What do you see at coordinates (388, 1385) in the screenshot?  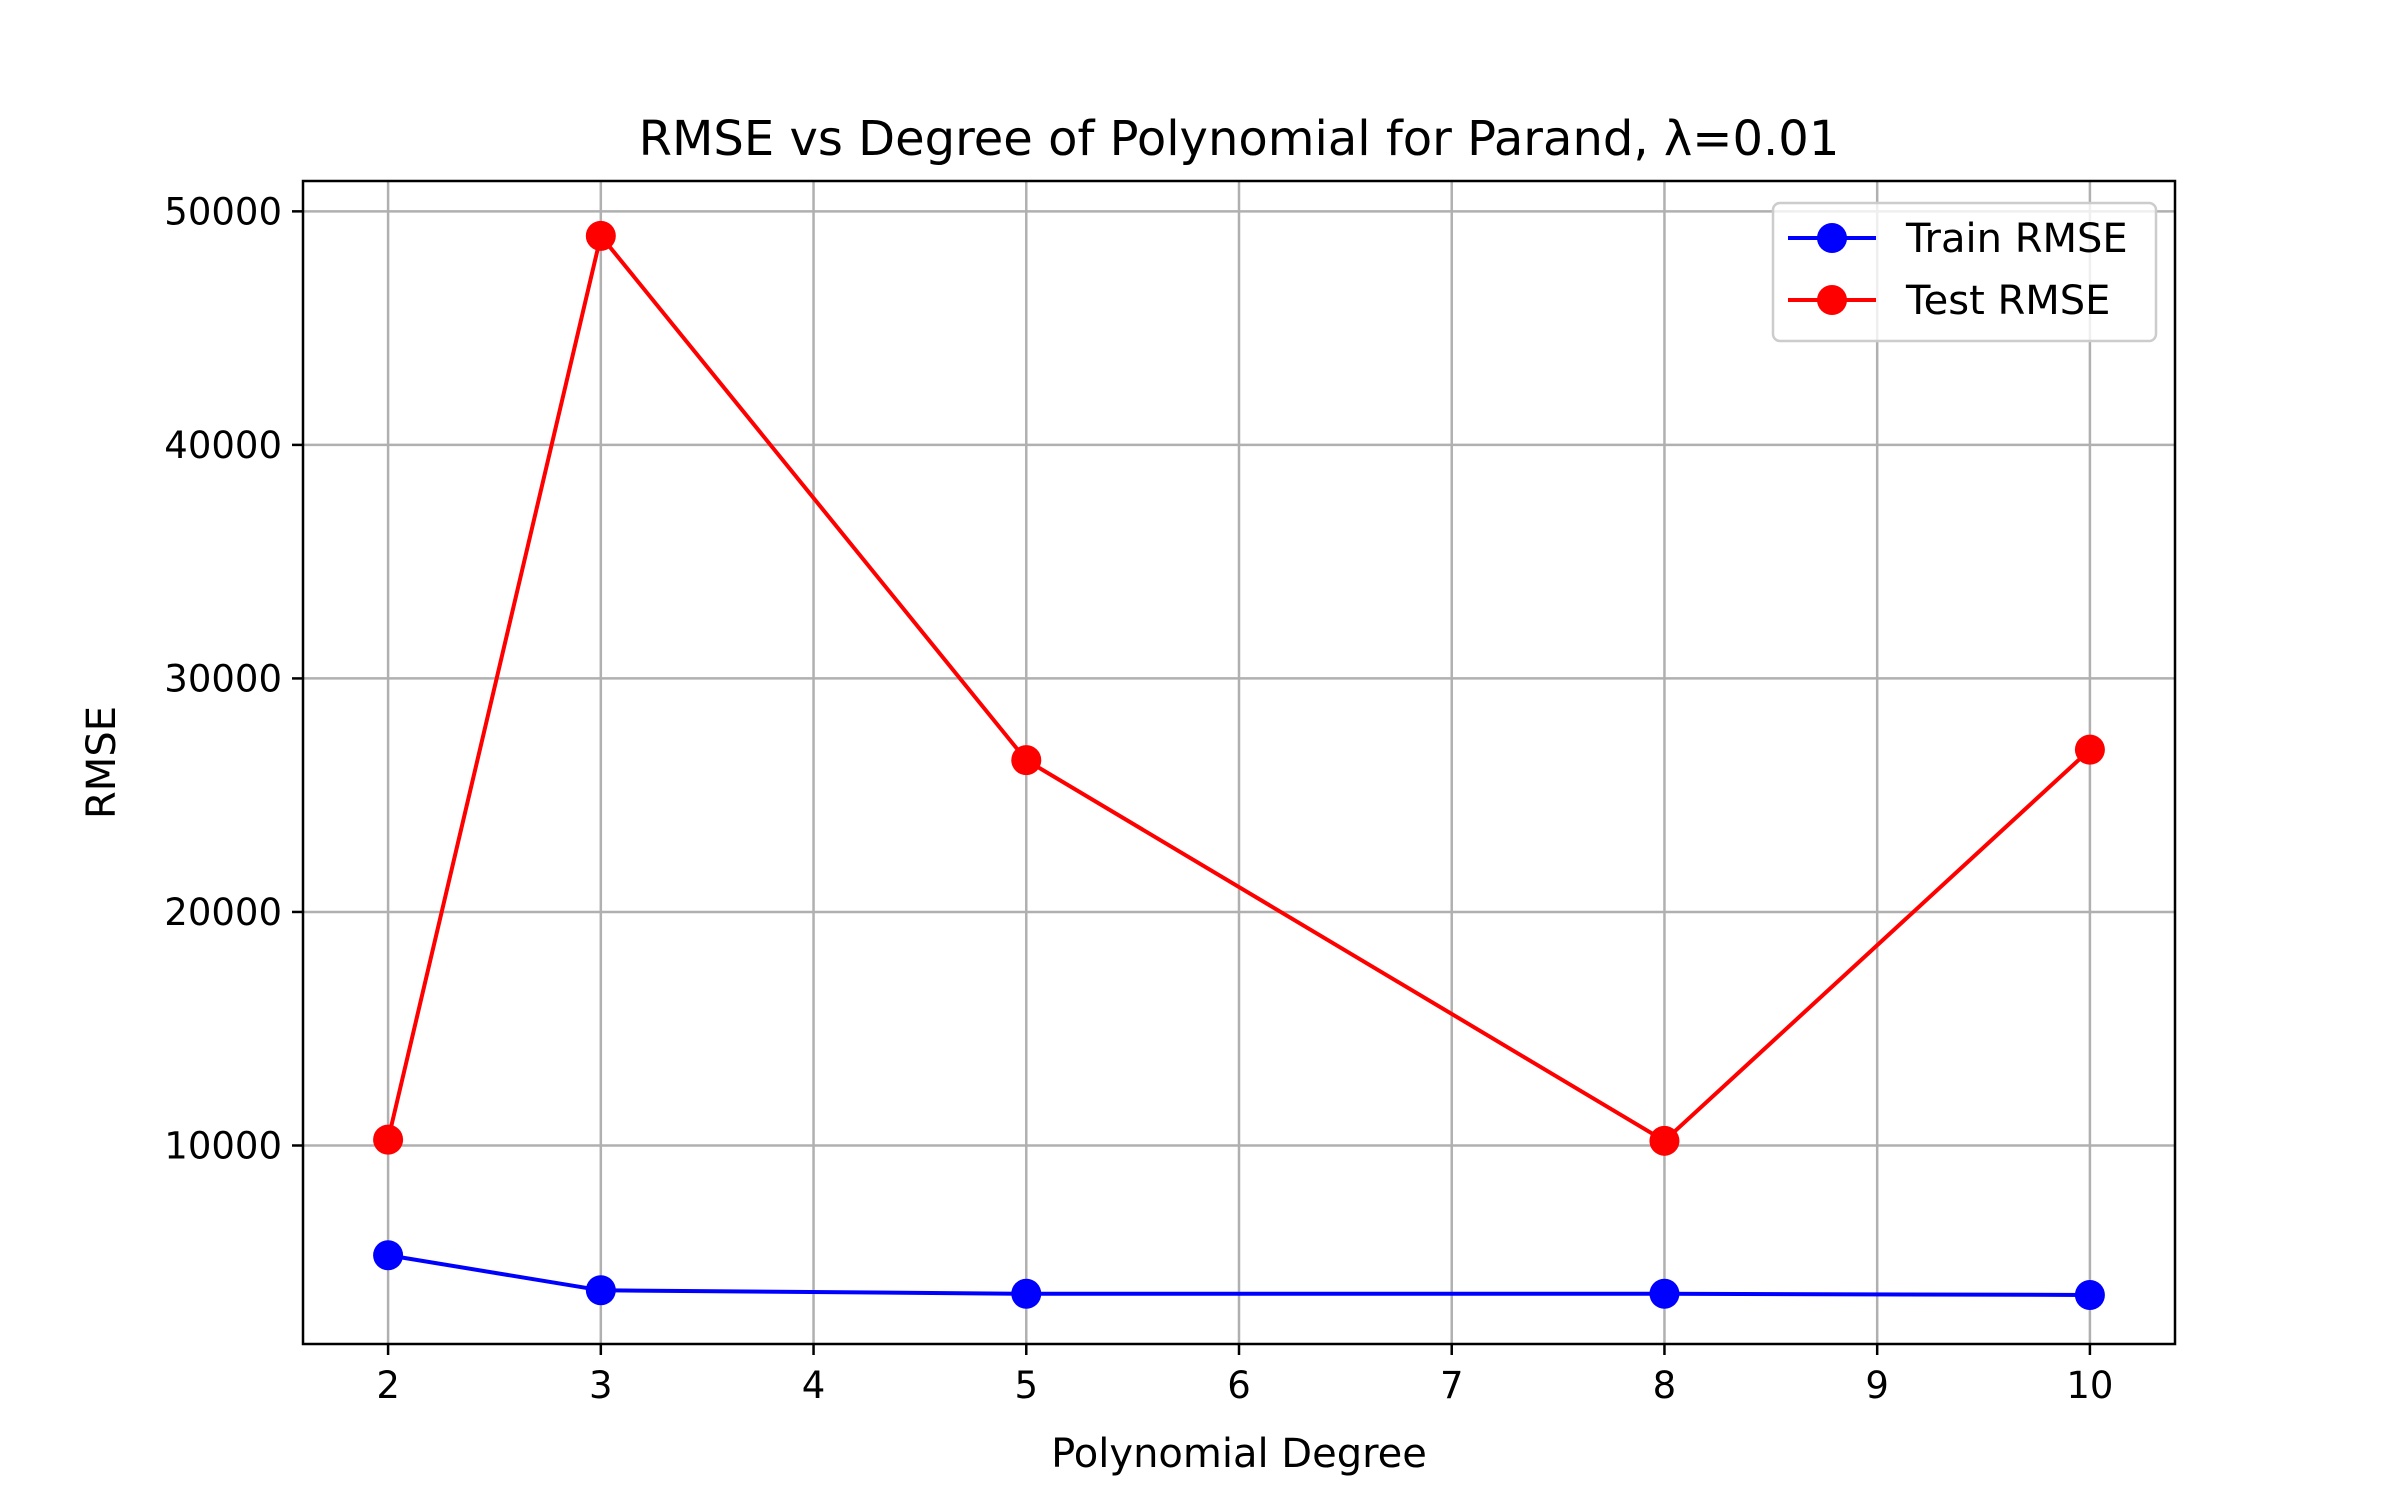 I see `x-tick-label-2: 2` at bounding box center [388, 1385].